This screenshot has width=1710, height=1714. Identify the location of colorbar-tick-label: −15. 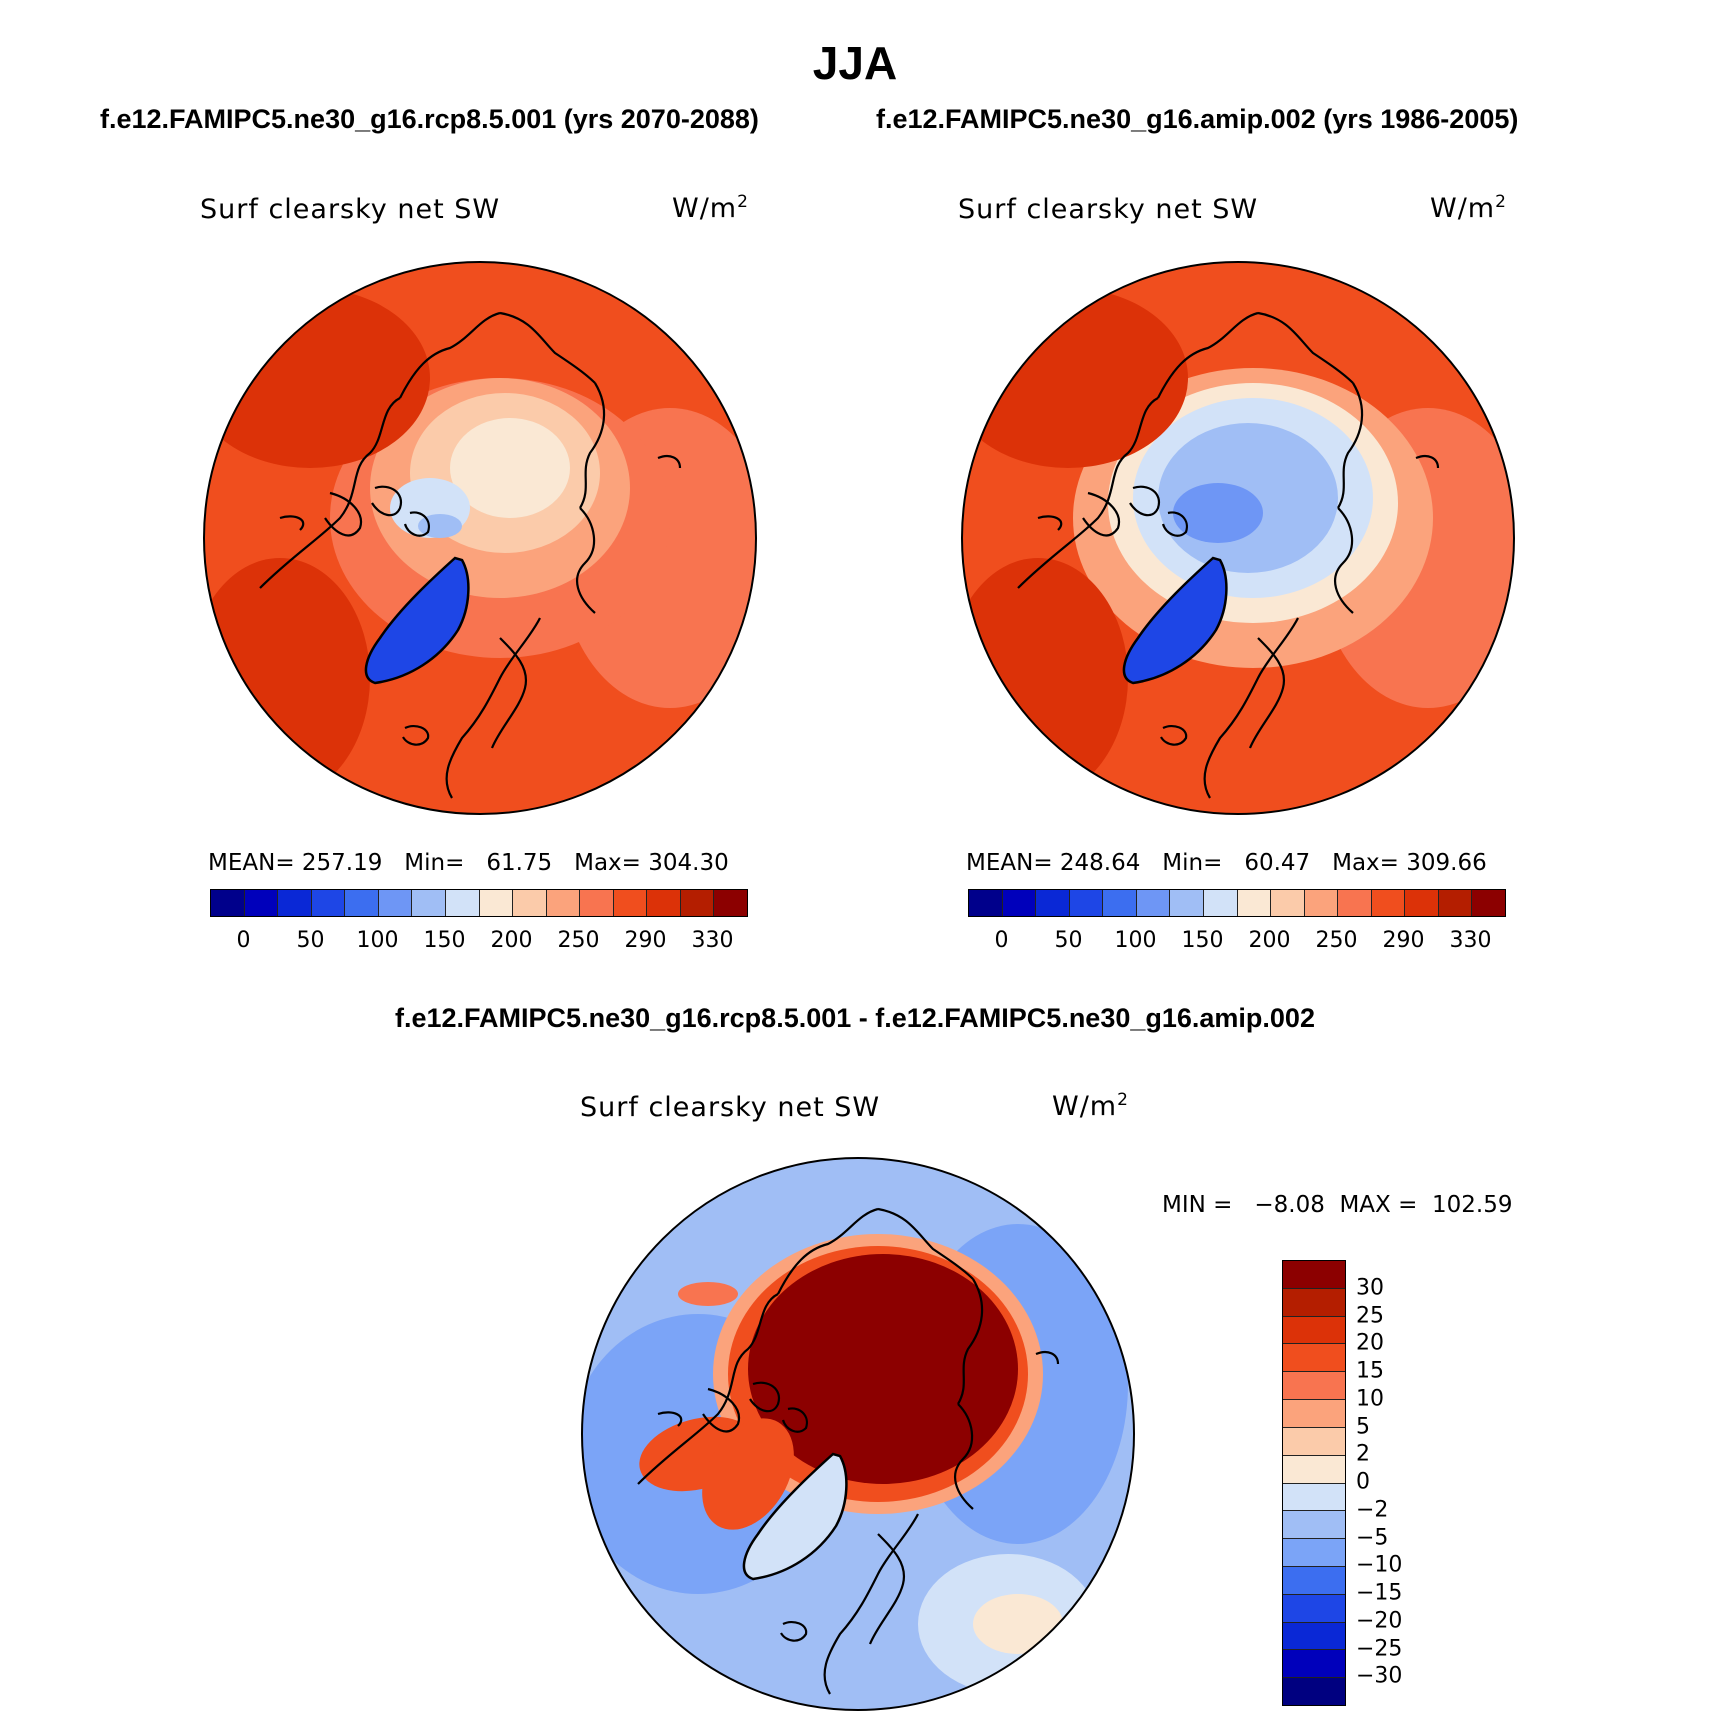
(1379, 1593).